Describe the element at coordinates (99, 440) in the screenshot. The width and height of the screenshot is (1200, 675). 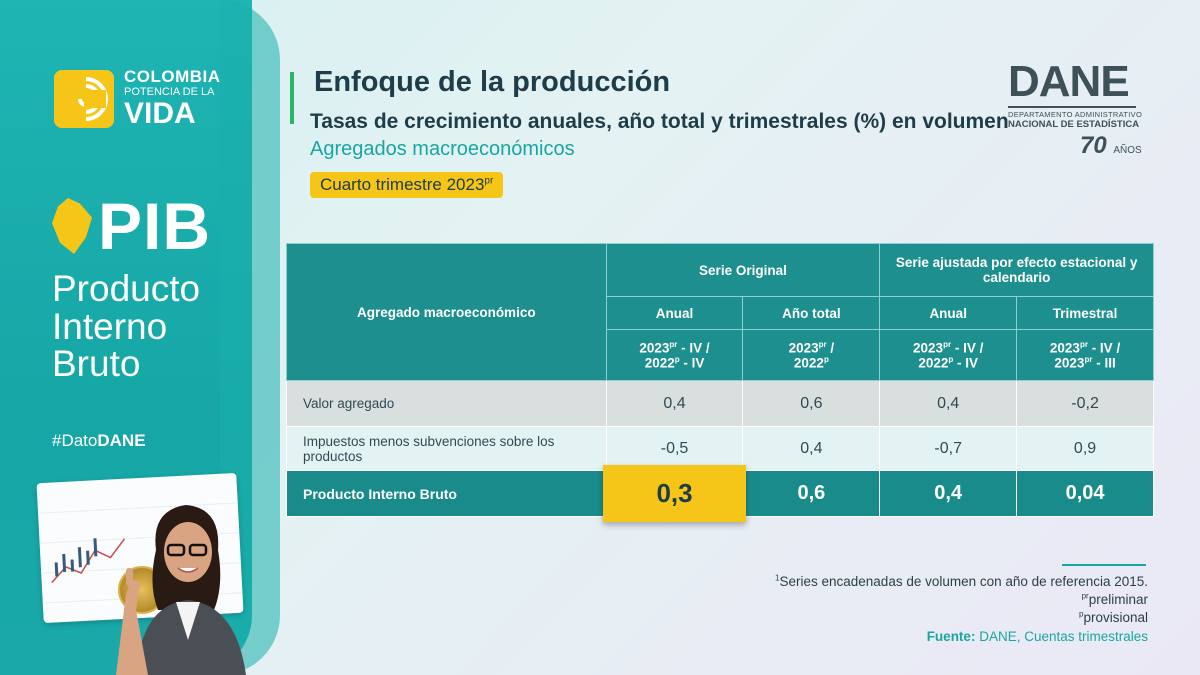
I see `hashtag: #DatoDANE` at that location.